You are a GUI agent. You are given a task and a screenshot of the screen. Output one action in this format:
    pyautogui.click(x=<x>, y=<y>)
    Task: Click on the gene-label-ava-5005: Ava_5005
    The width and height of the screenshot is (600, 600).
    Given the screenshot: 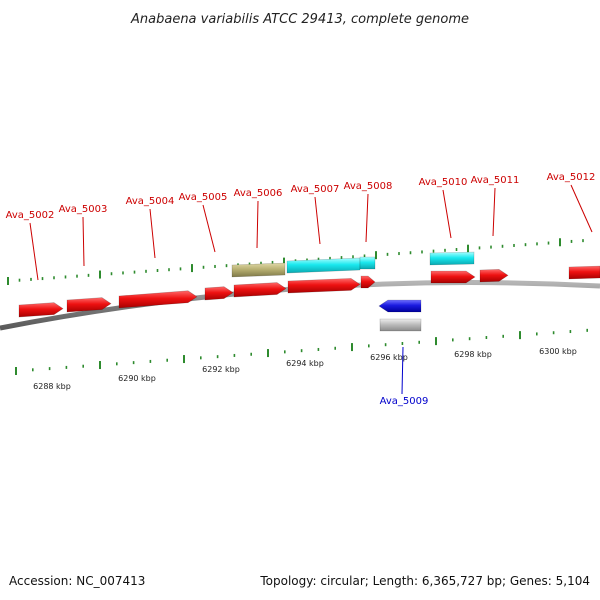 What is the action you would take?
    pyautogui.click(x=203, y=197)
    